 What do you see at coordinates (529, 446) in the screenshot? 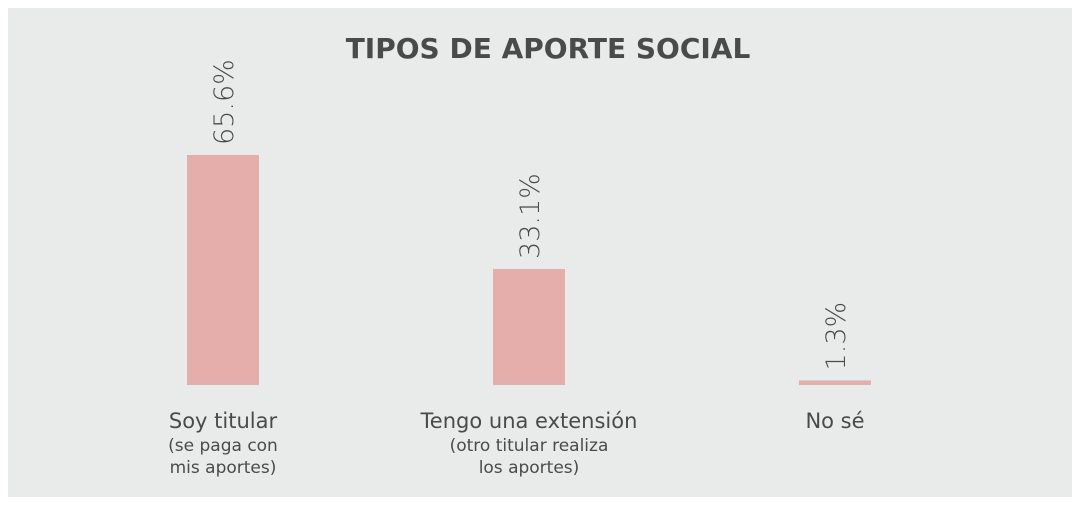
I see `category-note: (otro titular realiza` at bounding box center [529, 446].